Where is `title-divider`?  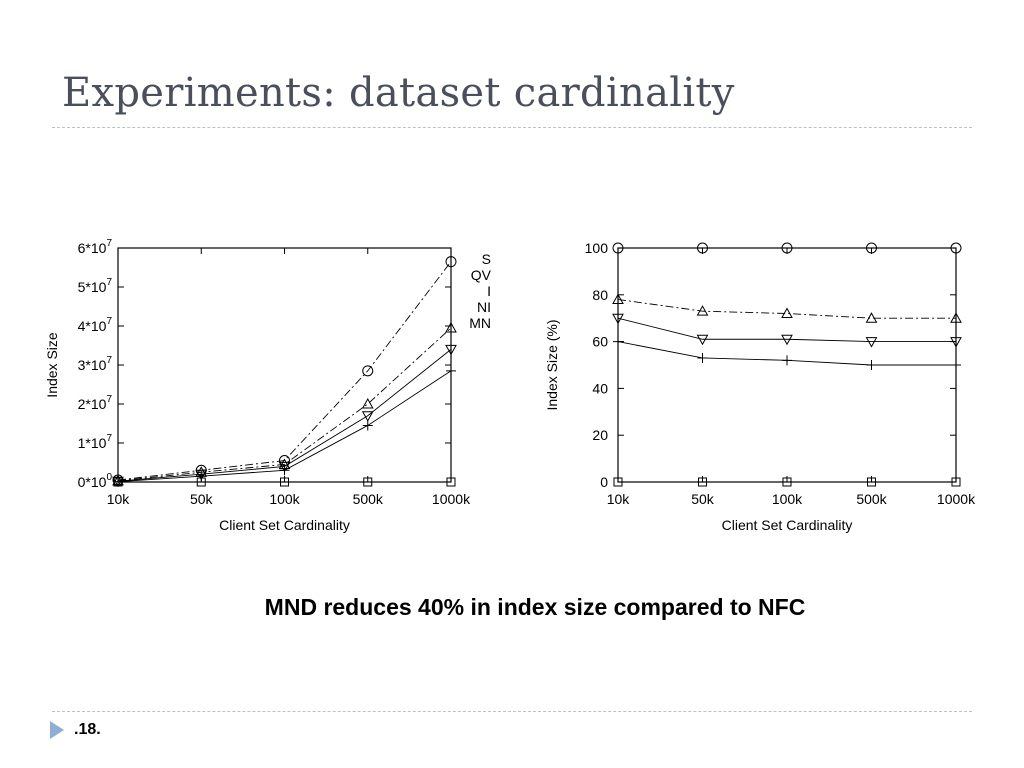
title-divider is located at coordinates (512, 127).